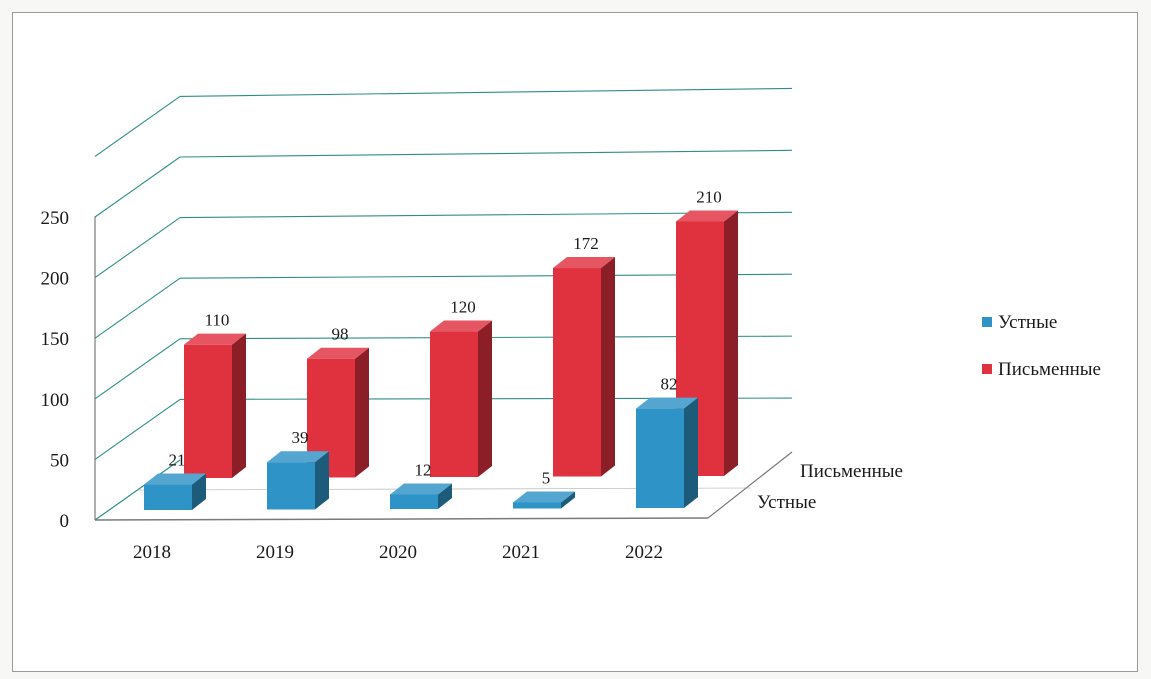 The width and height of the screenshot is (1151, 679). What do you see at coordinates (300, 437) in the screenshot?
I see `data-label: 39` at bounding box center [300, 437].